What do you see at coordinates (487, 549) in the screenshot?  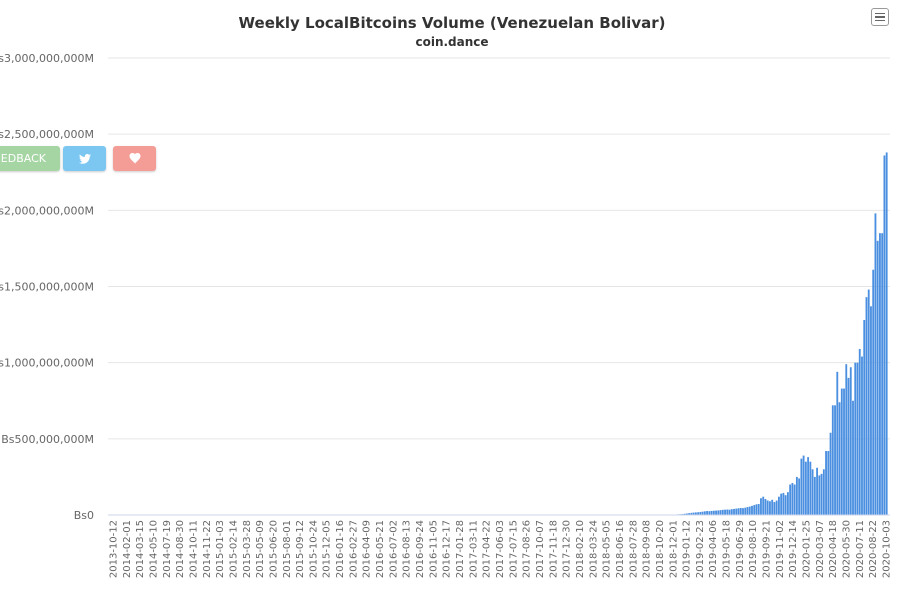 I see `x-tick-label: 2017-04-22` at bounding box center [487, 549].